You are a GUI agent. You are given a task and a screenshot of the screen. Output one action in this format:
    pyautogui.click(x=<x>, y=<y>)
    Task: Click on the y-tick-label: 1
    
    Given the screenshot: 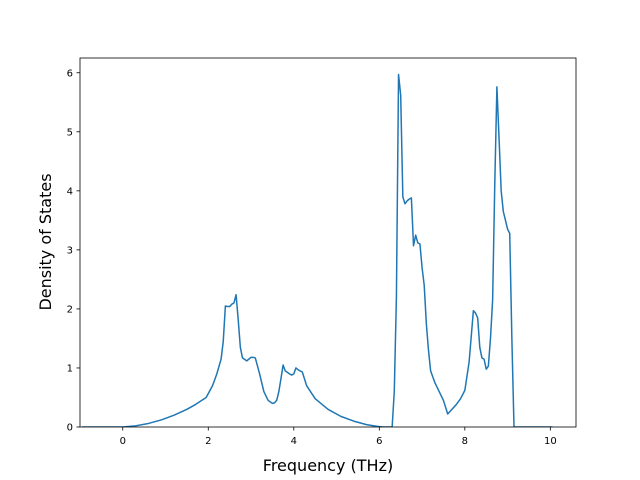 What is the action you would take?
    pyautogui.click(x=70, y=368)
    